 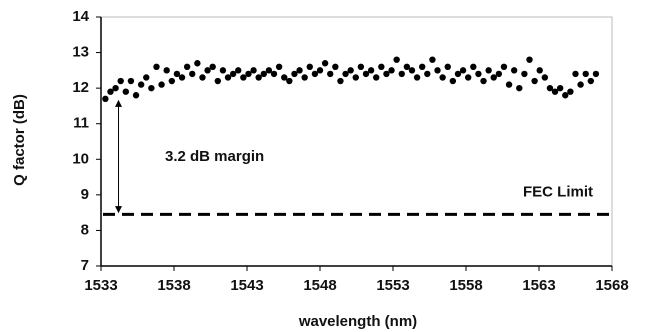 I want to click on y-tick-label: 8, so click(x=85, y=229).